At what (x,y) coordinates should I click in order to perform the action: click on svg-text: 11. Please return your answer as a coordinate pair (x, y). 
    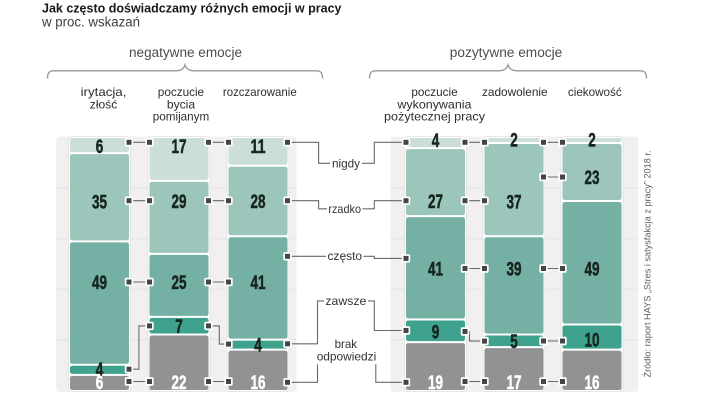
    Looking at the image, I should click on (258, 147).